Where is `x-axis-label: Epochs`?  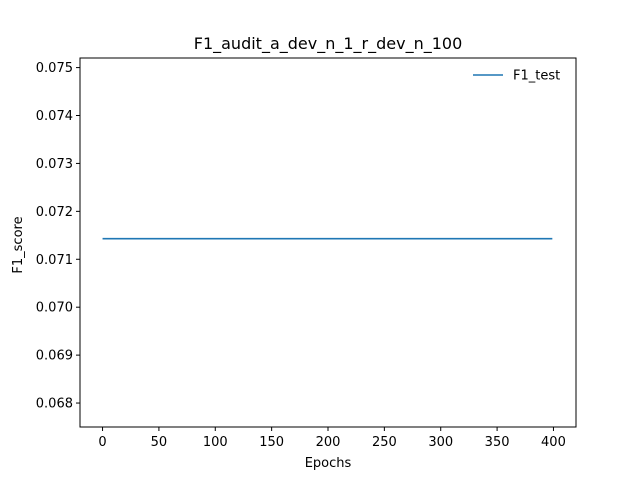 x-axis-label: Epochs is located at coordinates (328, 463).